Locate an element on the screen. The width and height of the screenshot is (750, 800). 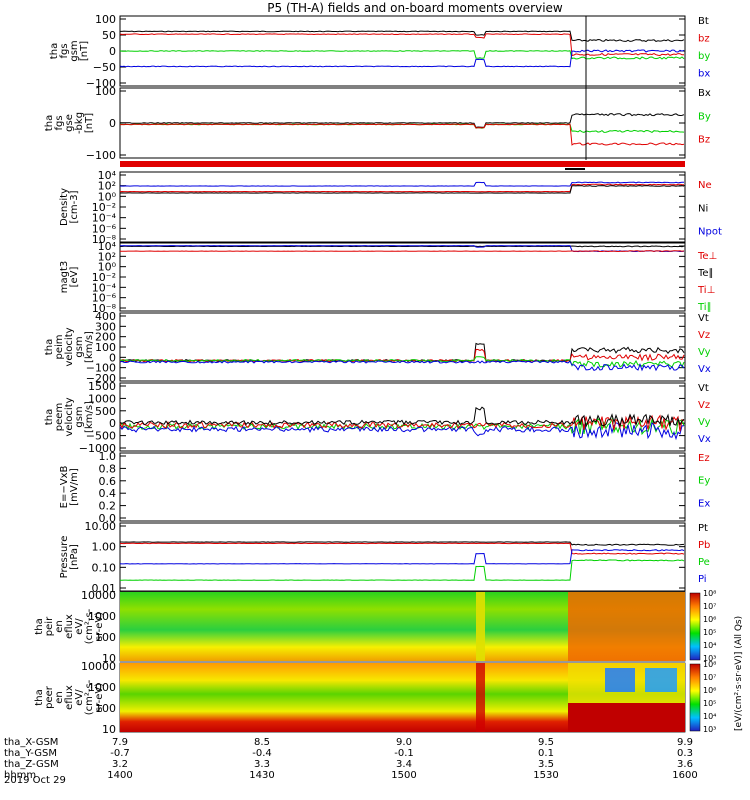
ylabel-line: sr-eV) is located at coordinates (99, 697).